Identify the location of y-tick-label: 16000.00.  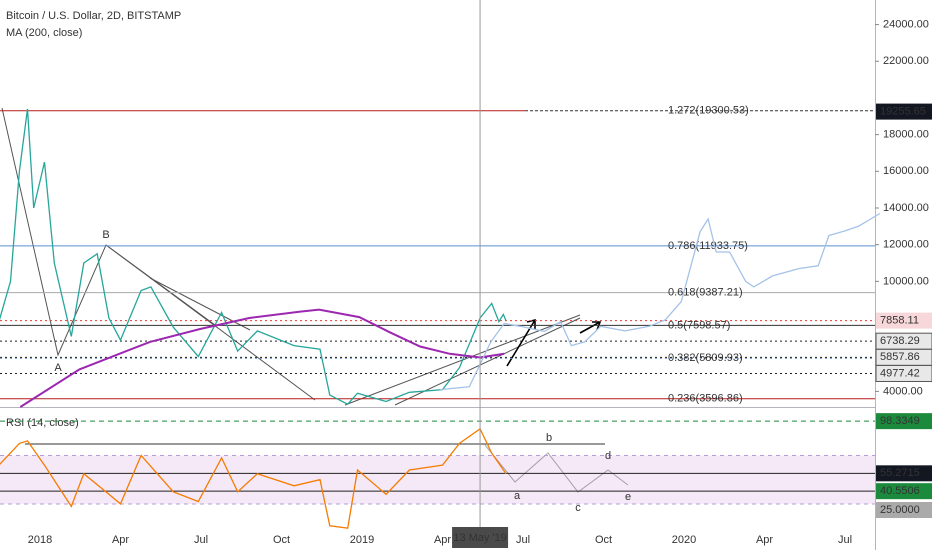
(906, 171).